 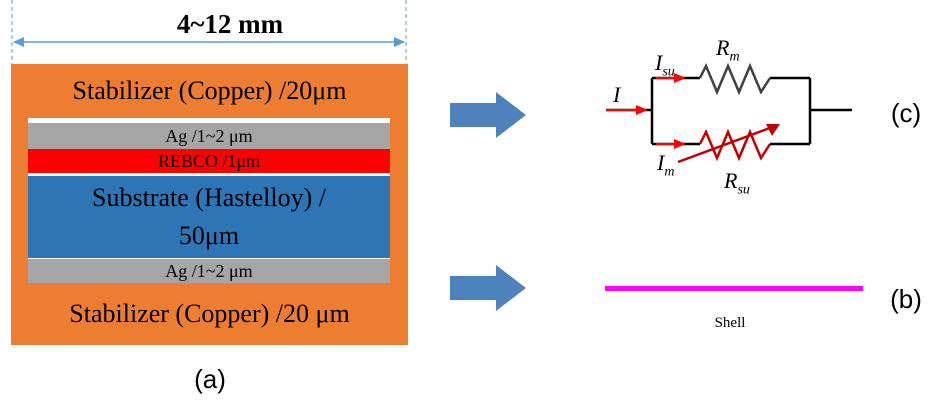 What do you see at coordinates (209, 271) in the screenshot?
I see `silver-bottom-layer: Ag /1~2 μm` at bounding box center [209, 271].